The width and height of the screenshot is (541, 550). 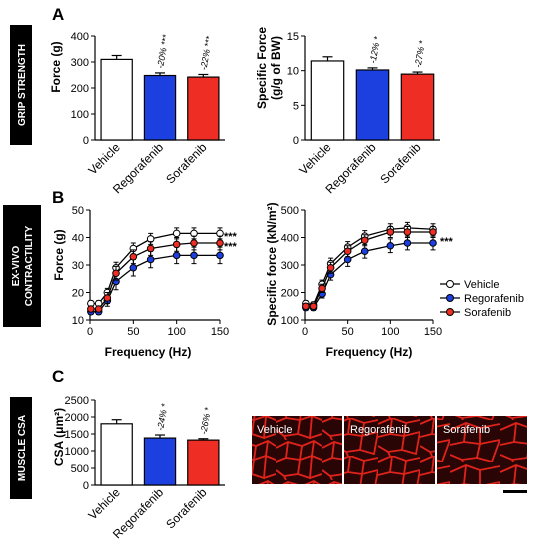 What do you see at coordinates (293, 37) in the screenshot?
I see `grip-specific-ytick-label: 15` at bounding box center [293, 37].